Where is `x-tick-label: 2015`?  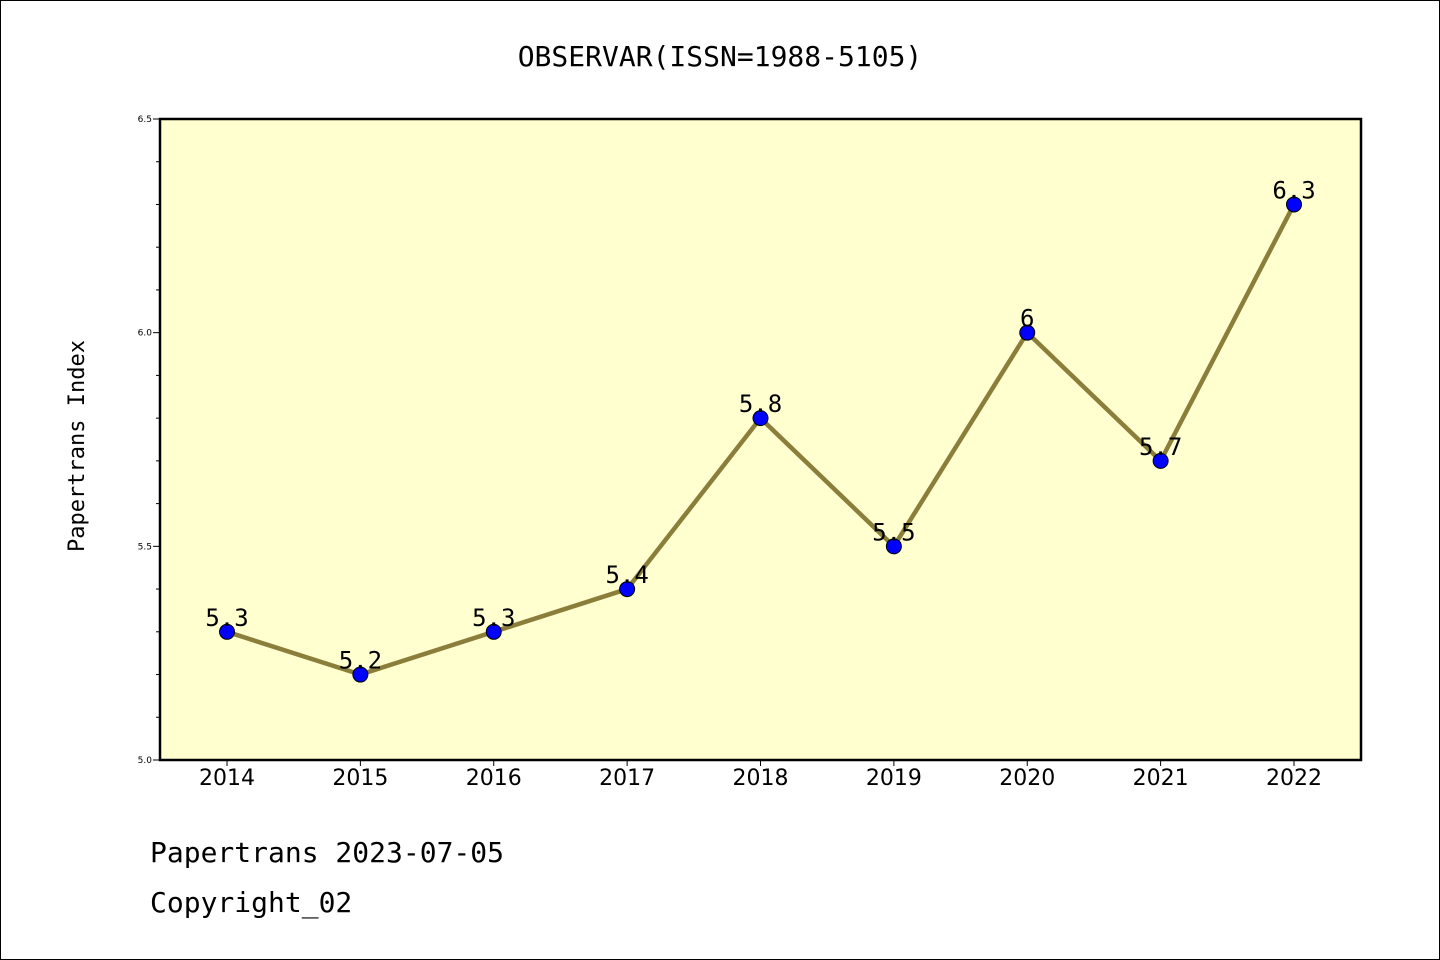 x-tick-label: 2015 is located at coordinates (360, 778).